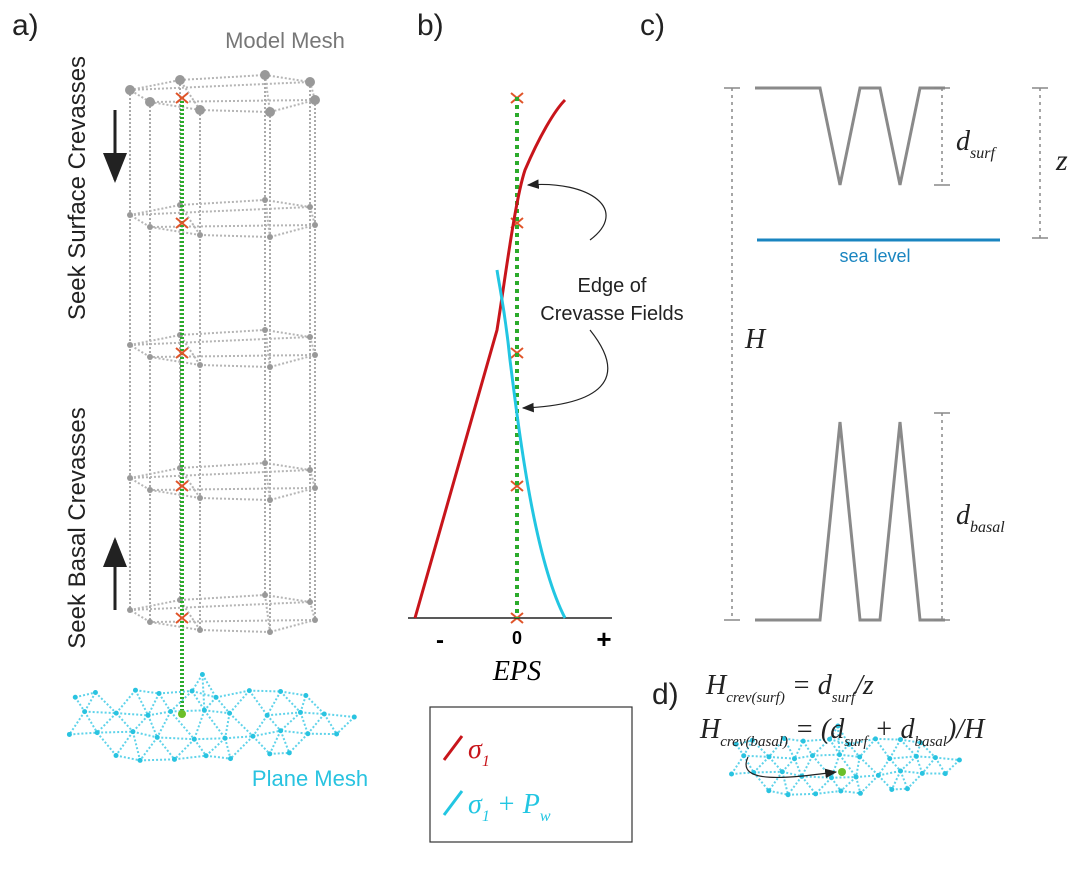  Describe the element at coordinates (603, 639) in the screenshot. I see `tick-label: +` at that location.